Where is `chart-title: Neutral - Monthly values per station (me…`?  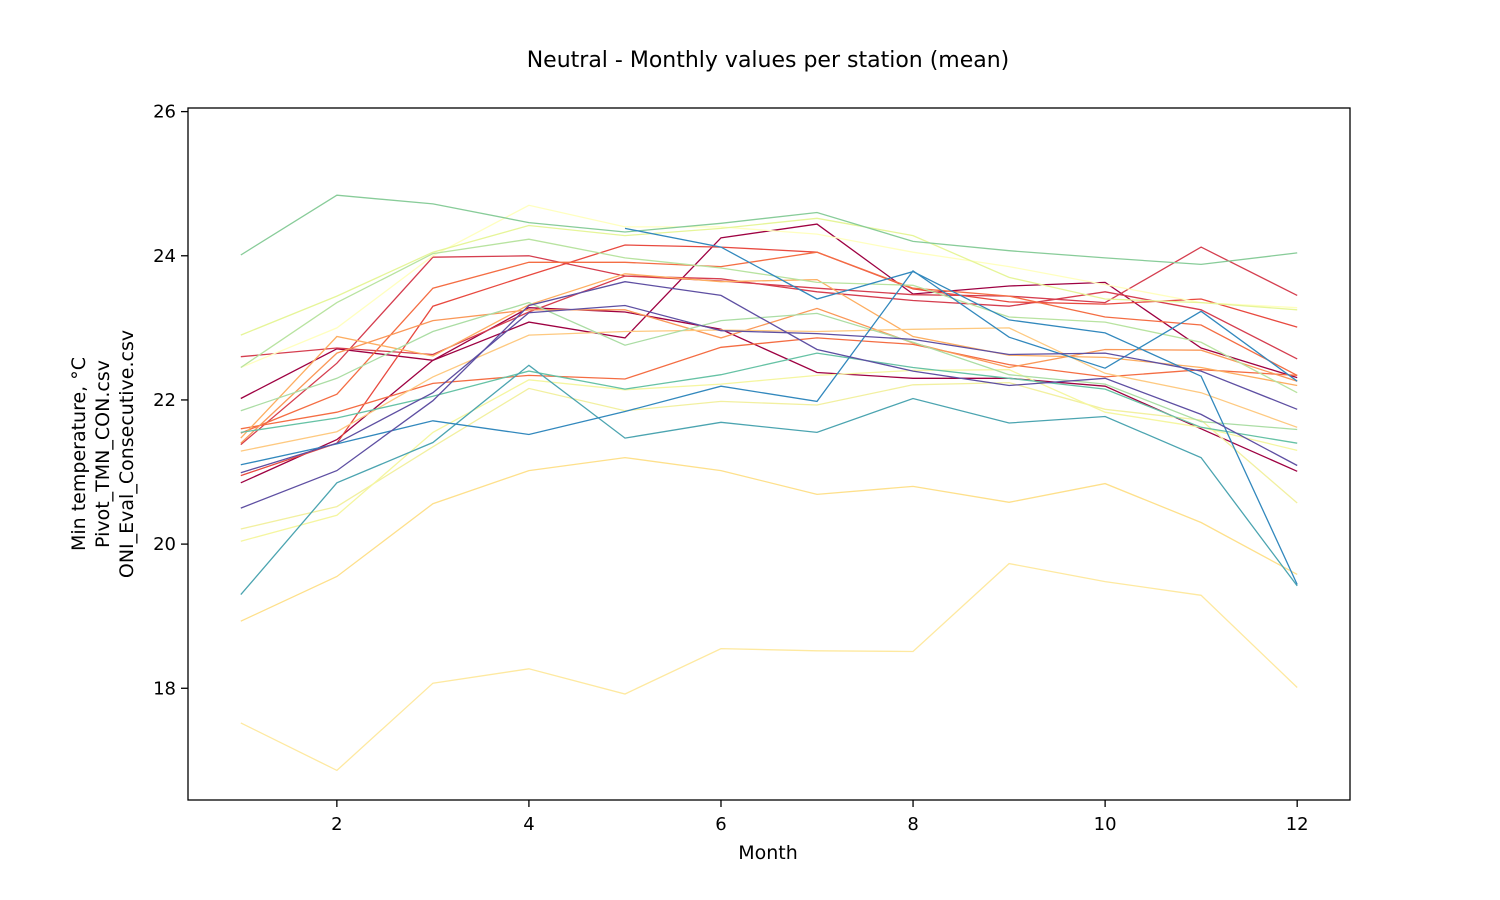
chart-title: Neutral - Monthly values per station (me… is located at coordinates (768, 60).